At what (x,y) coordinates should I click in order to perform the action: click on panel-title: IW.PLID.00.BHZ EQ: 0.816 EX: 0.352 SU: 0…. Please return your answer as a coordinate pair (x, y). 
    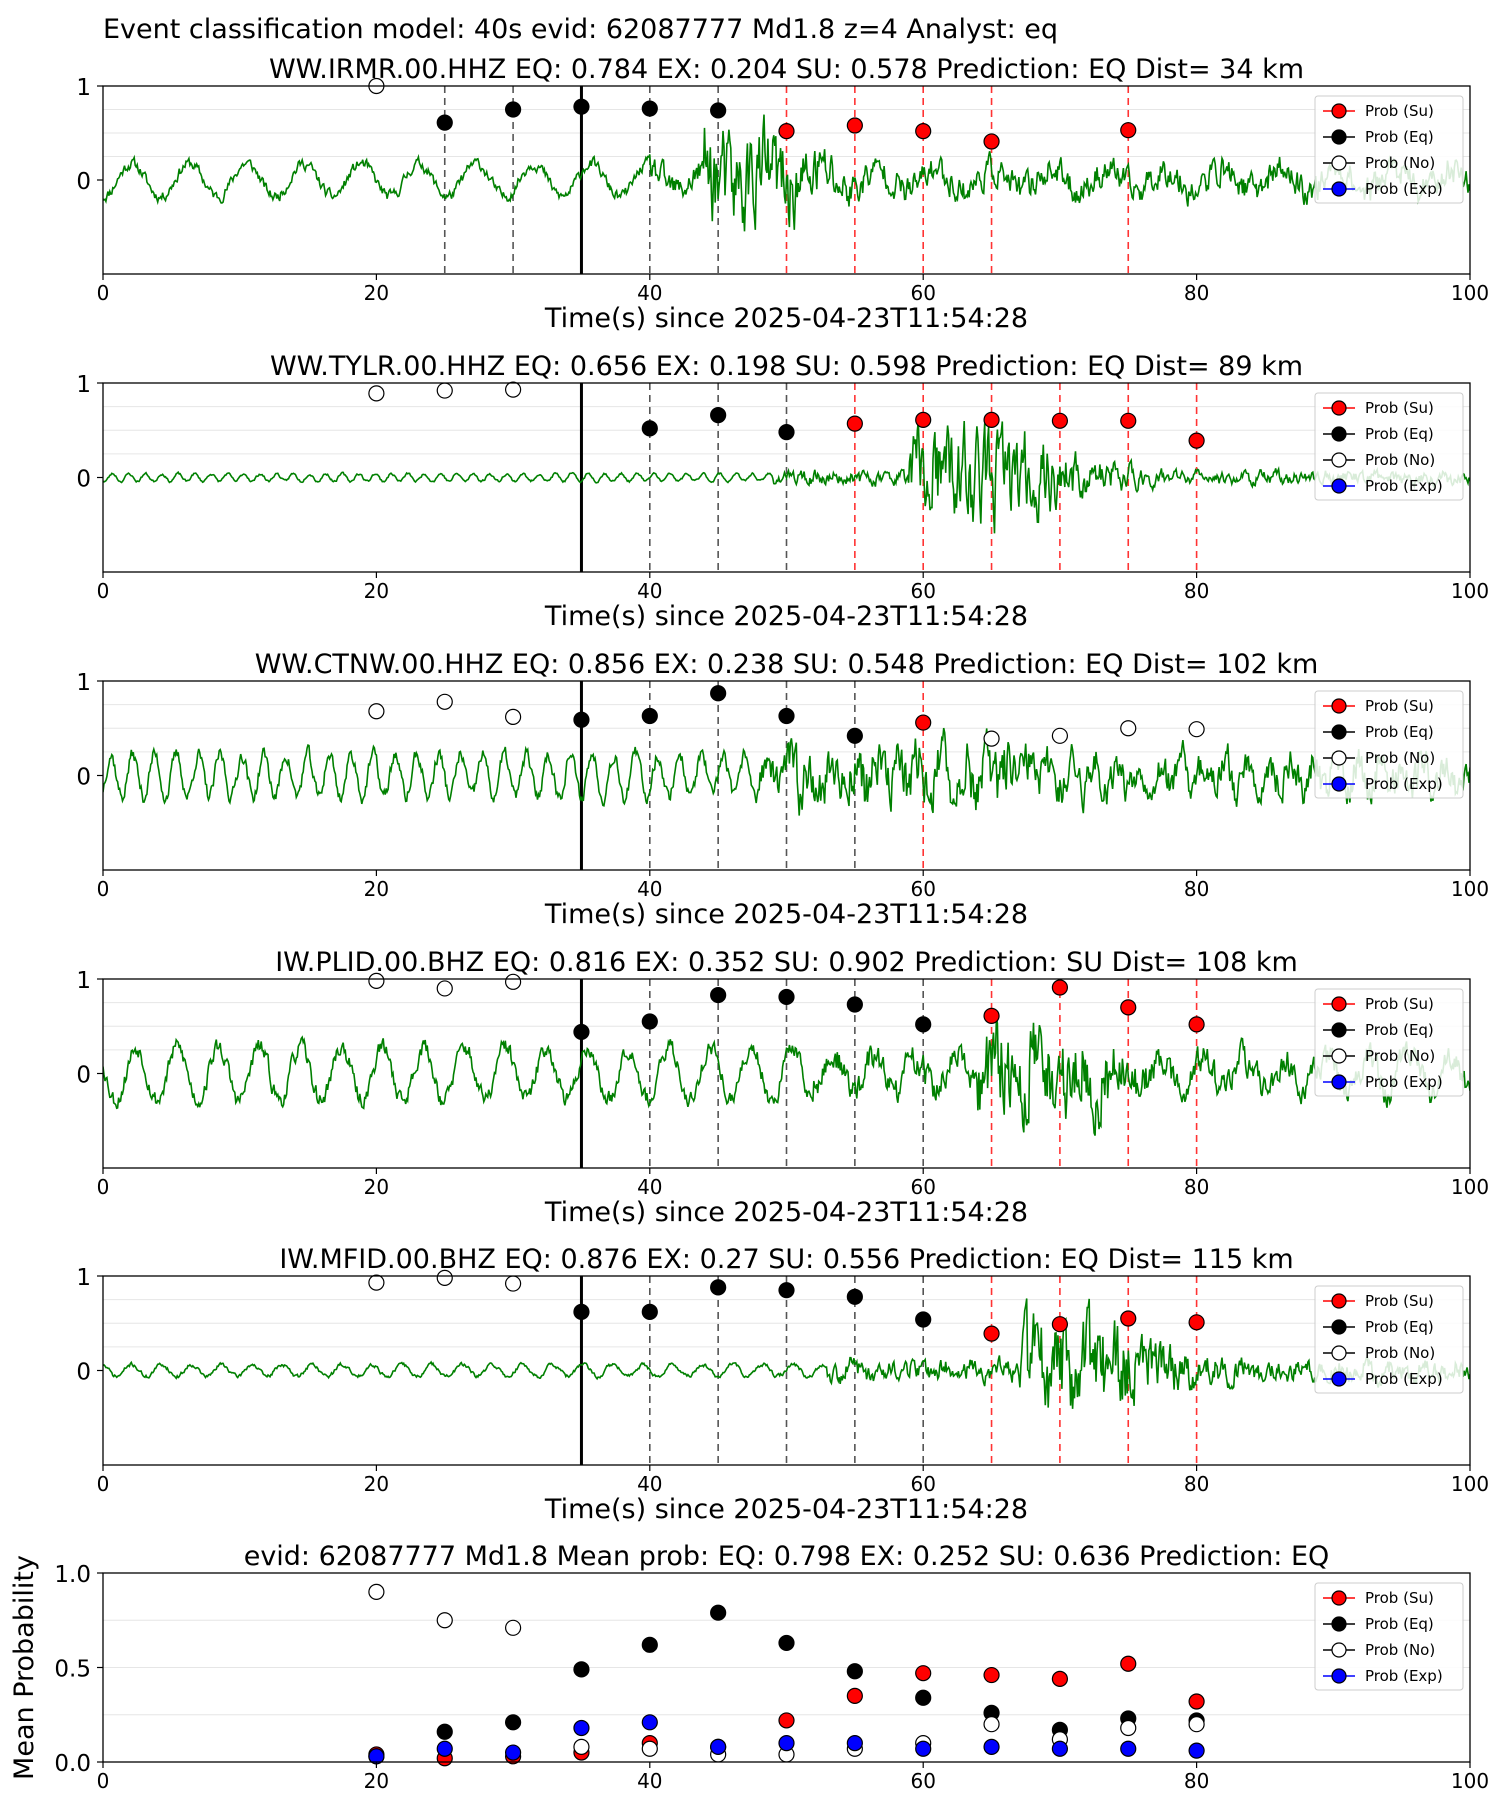
    Looking at the image, I should click on (786, 962).